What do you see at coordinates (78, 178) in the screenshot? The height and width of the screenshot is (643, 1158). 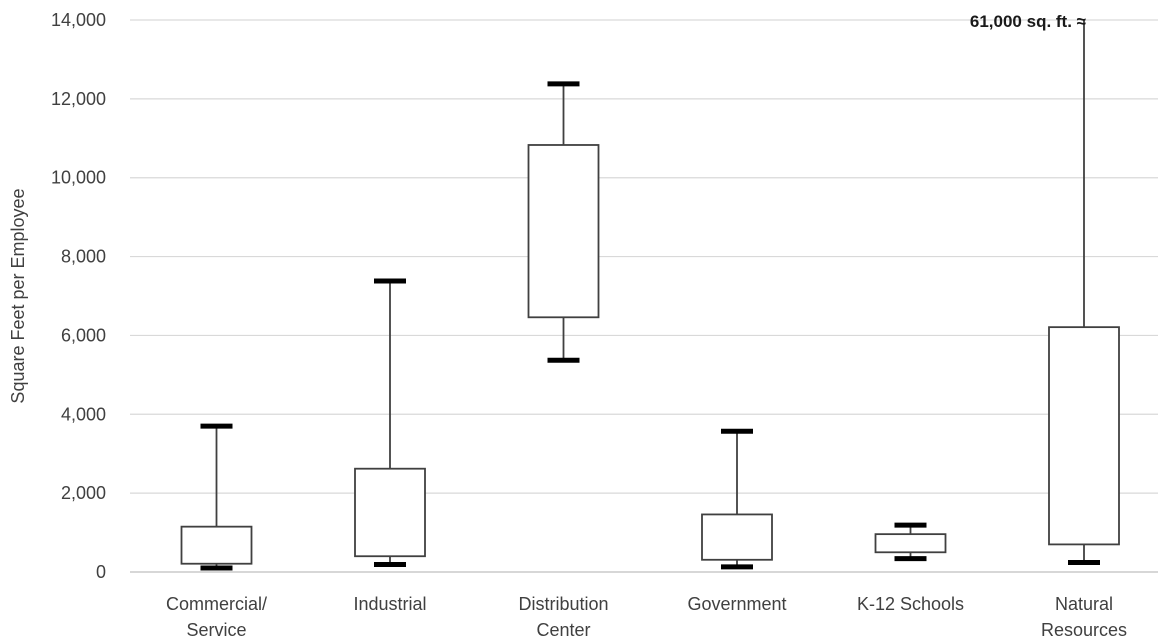 I see `y-tick-label: 10,000` at bounding box center [78, 178].